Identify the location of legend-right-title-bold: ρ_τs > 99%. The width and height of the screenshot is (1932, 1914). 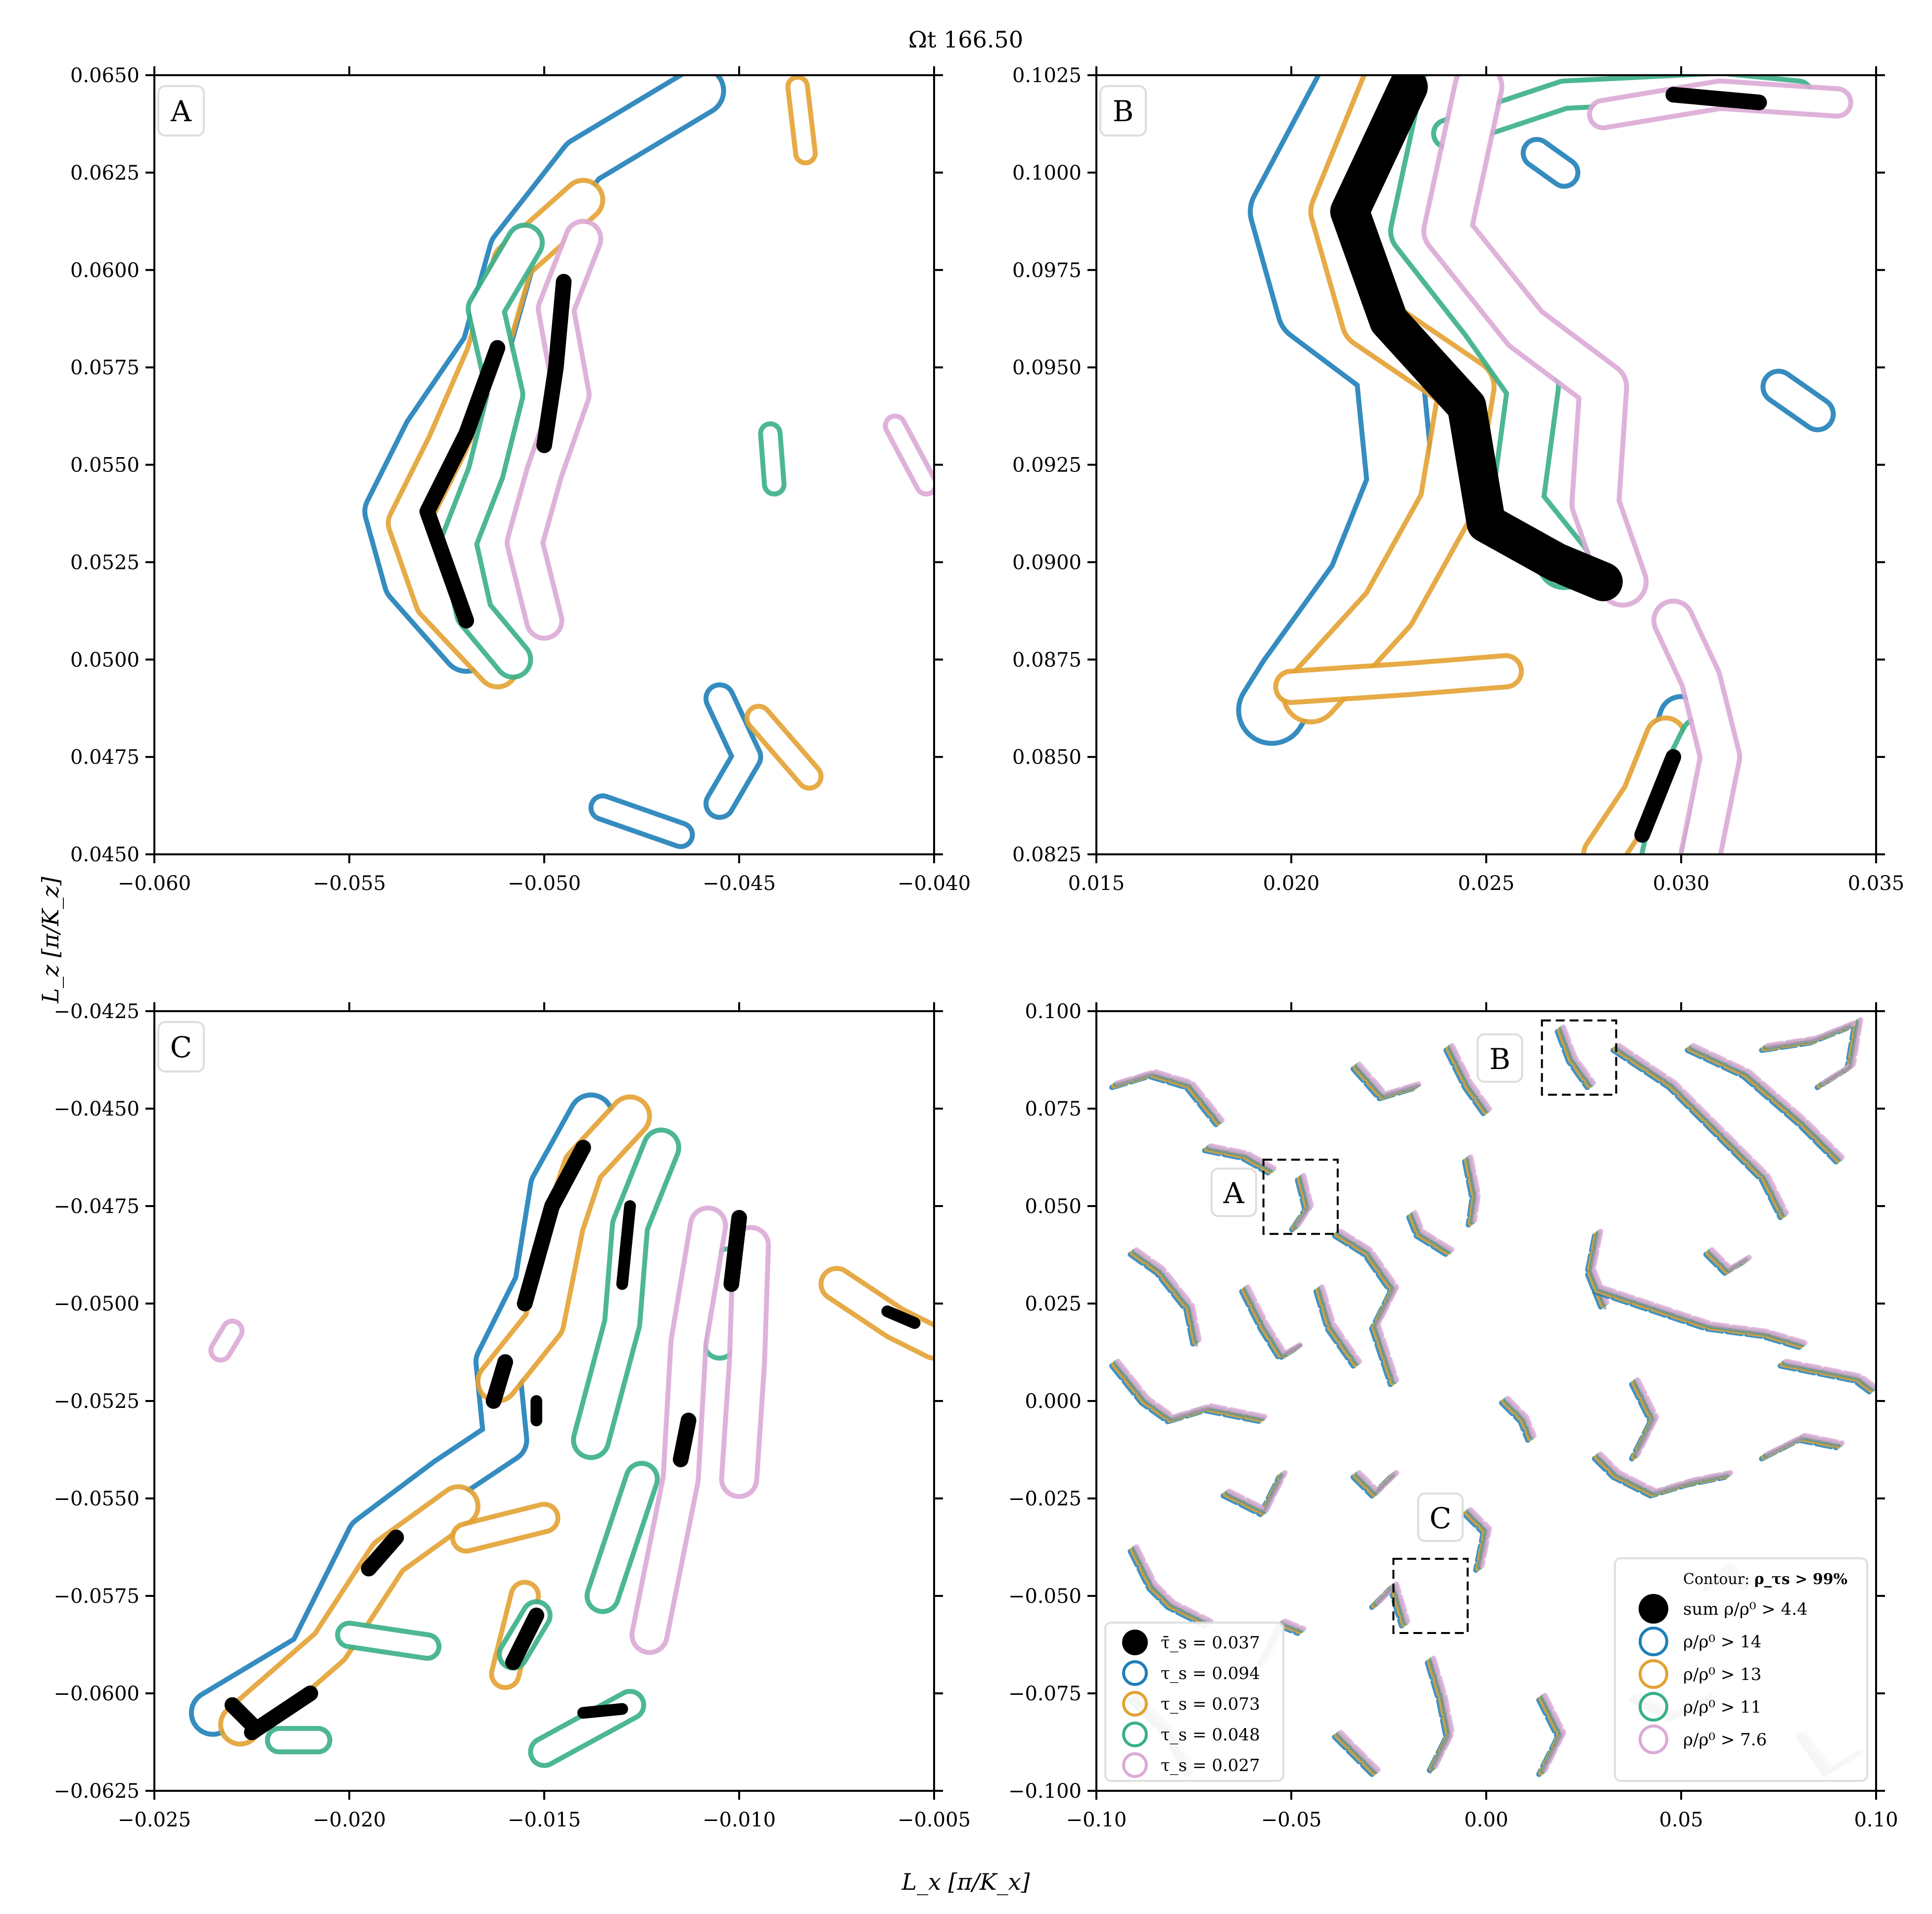
(1800, 1579).